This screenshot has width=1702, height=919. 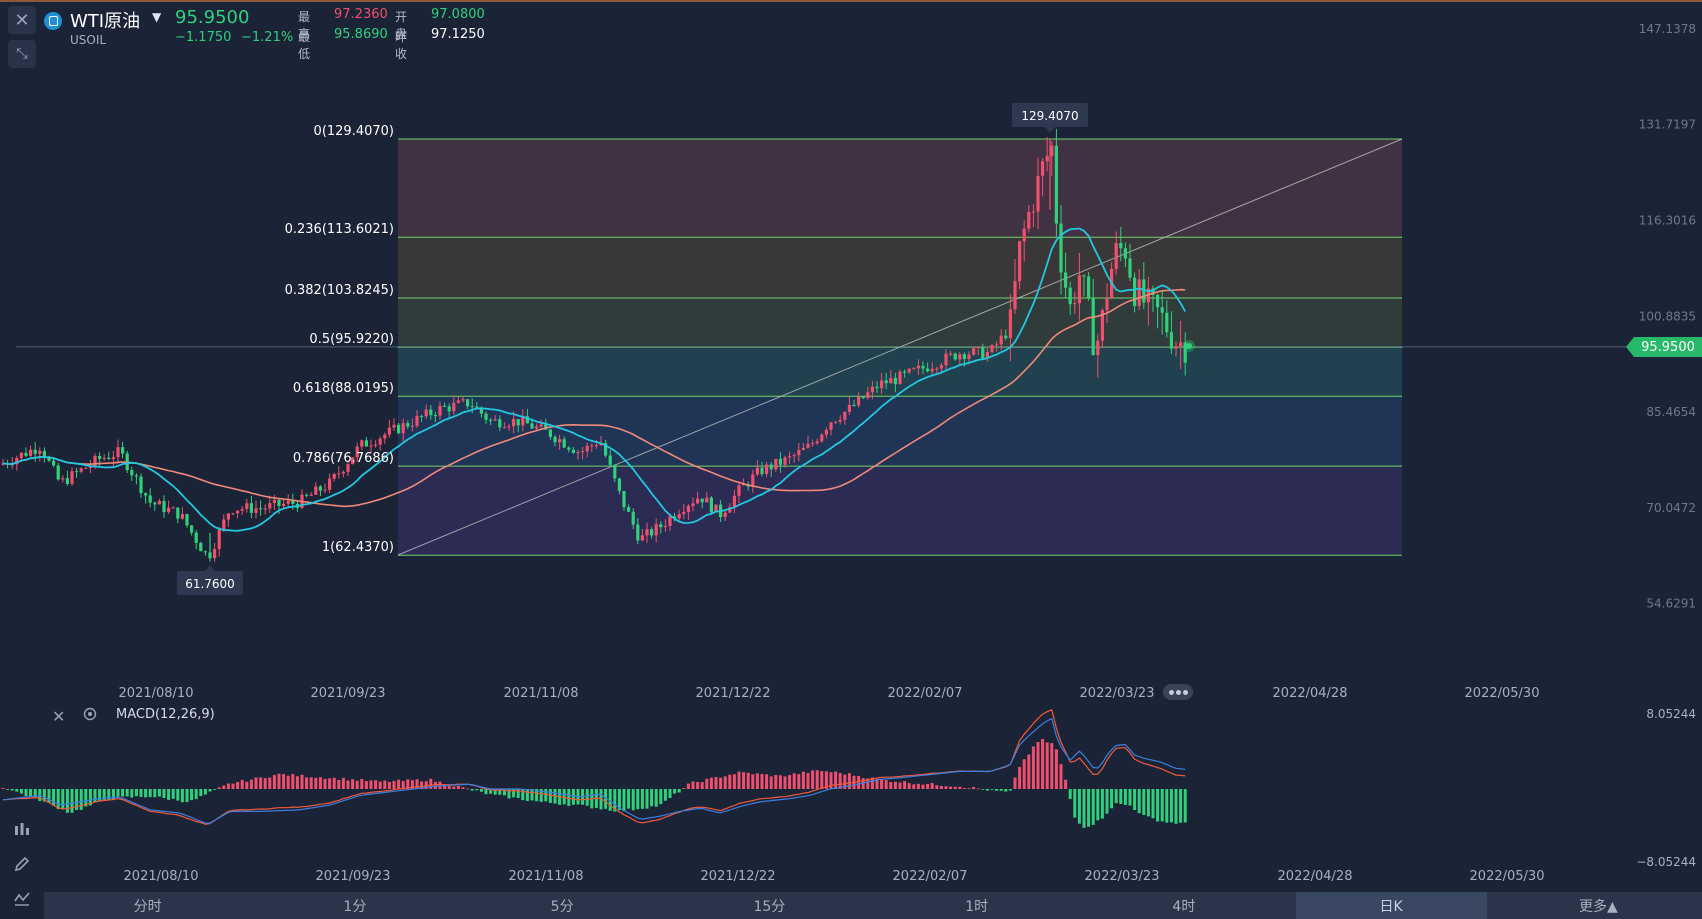 What do you see at coordinates (769, 906) in the screenshot?
I see `timeframe-3: 15分` at bounding box center [769, 906].